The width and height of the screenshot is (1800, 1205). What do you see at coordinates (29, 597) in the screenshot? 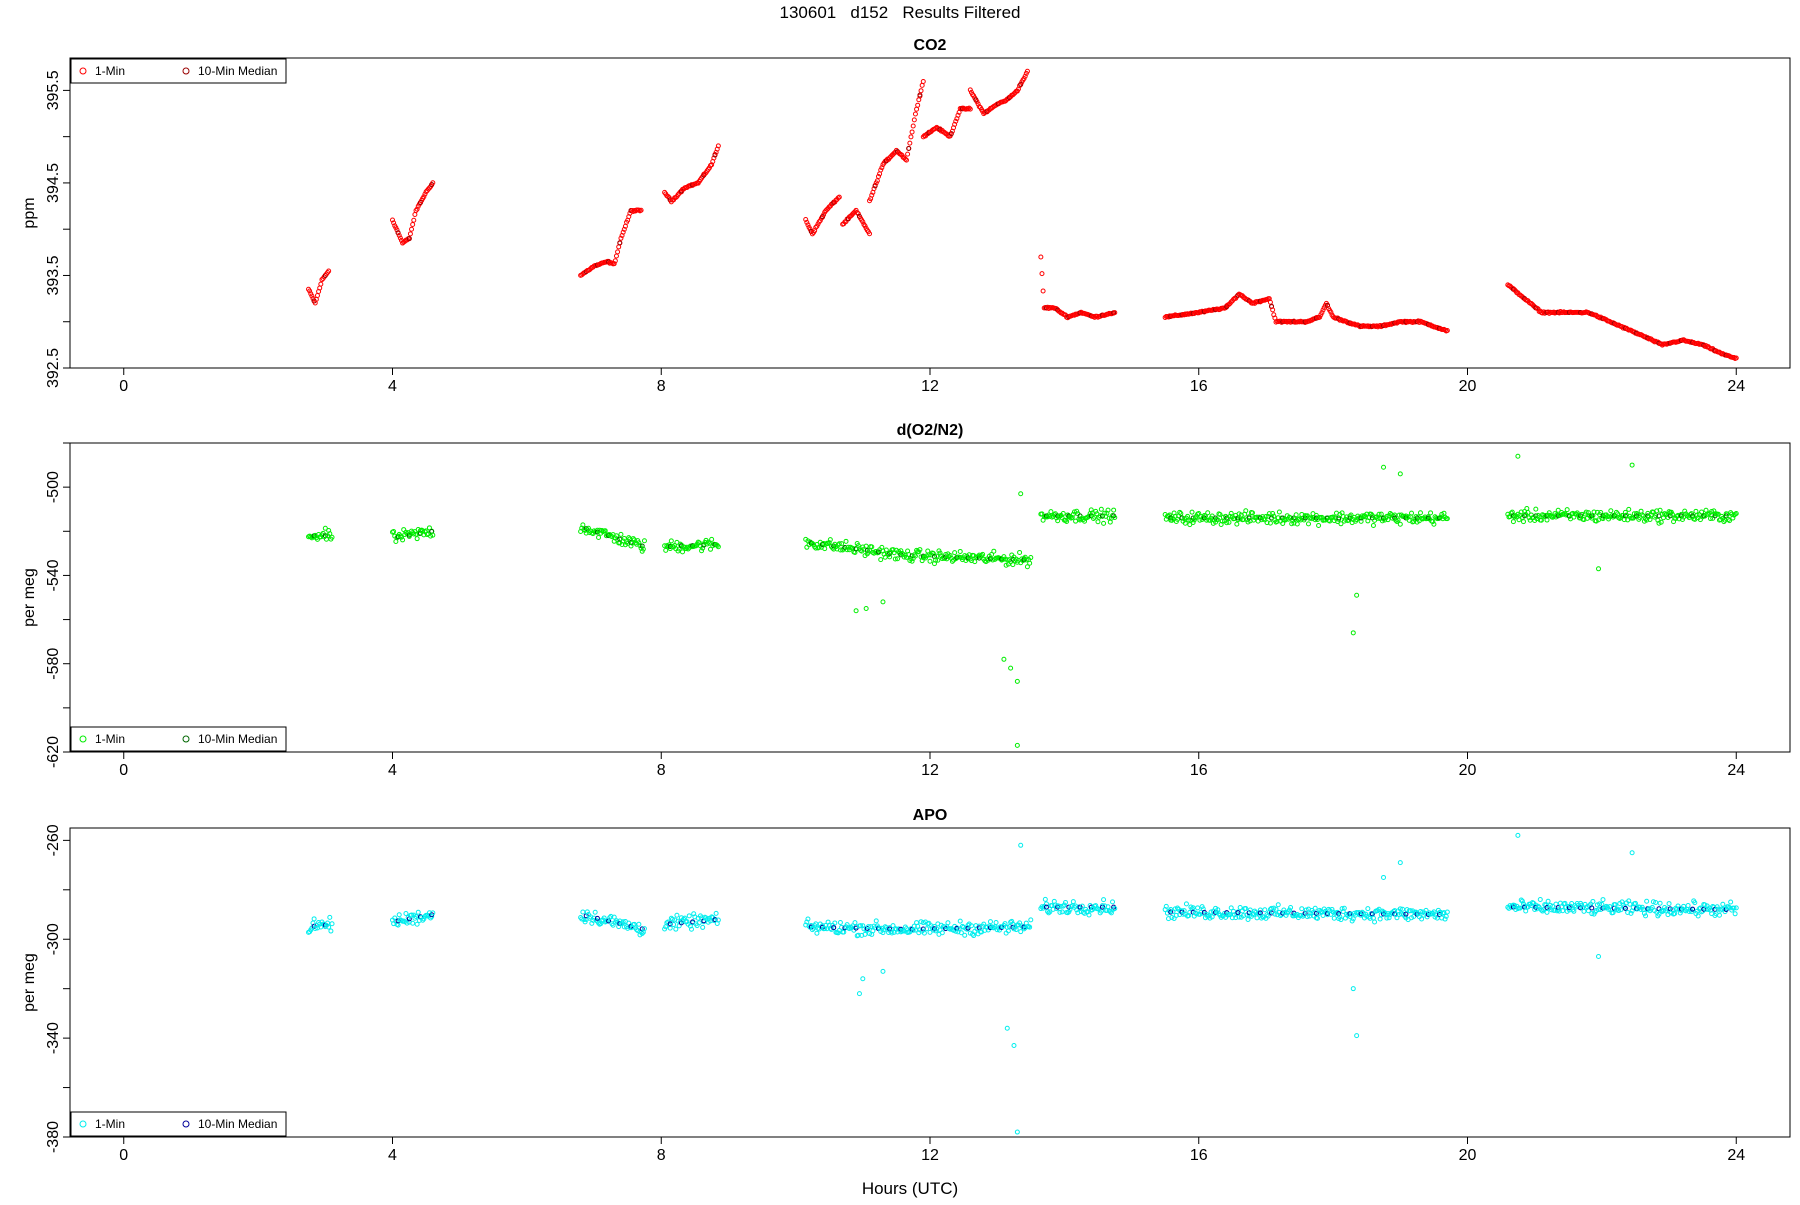
I see `y-axis-label: per meg` at bounding box center [29, 597].